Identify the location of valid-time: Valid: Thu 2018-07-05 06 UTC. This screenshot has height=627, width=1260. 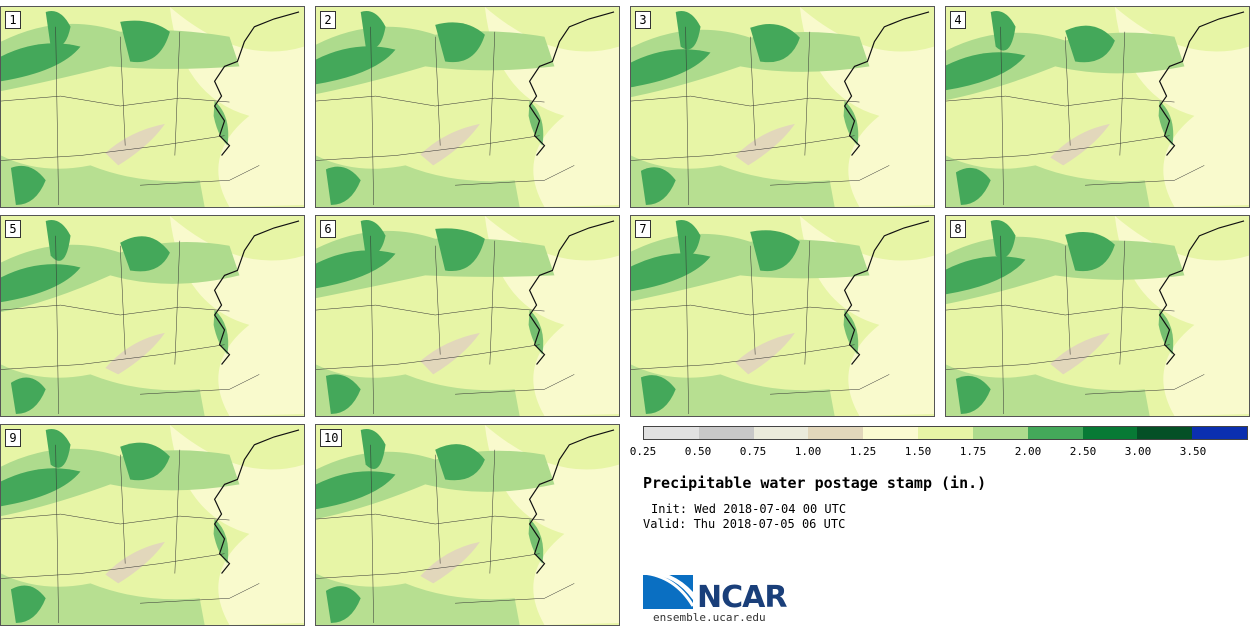
(744, 524).